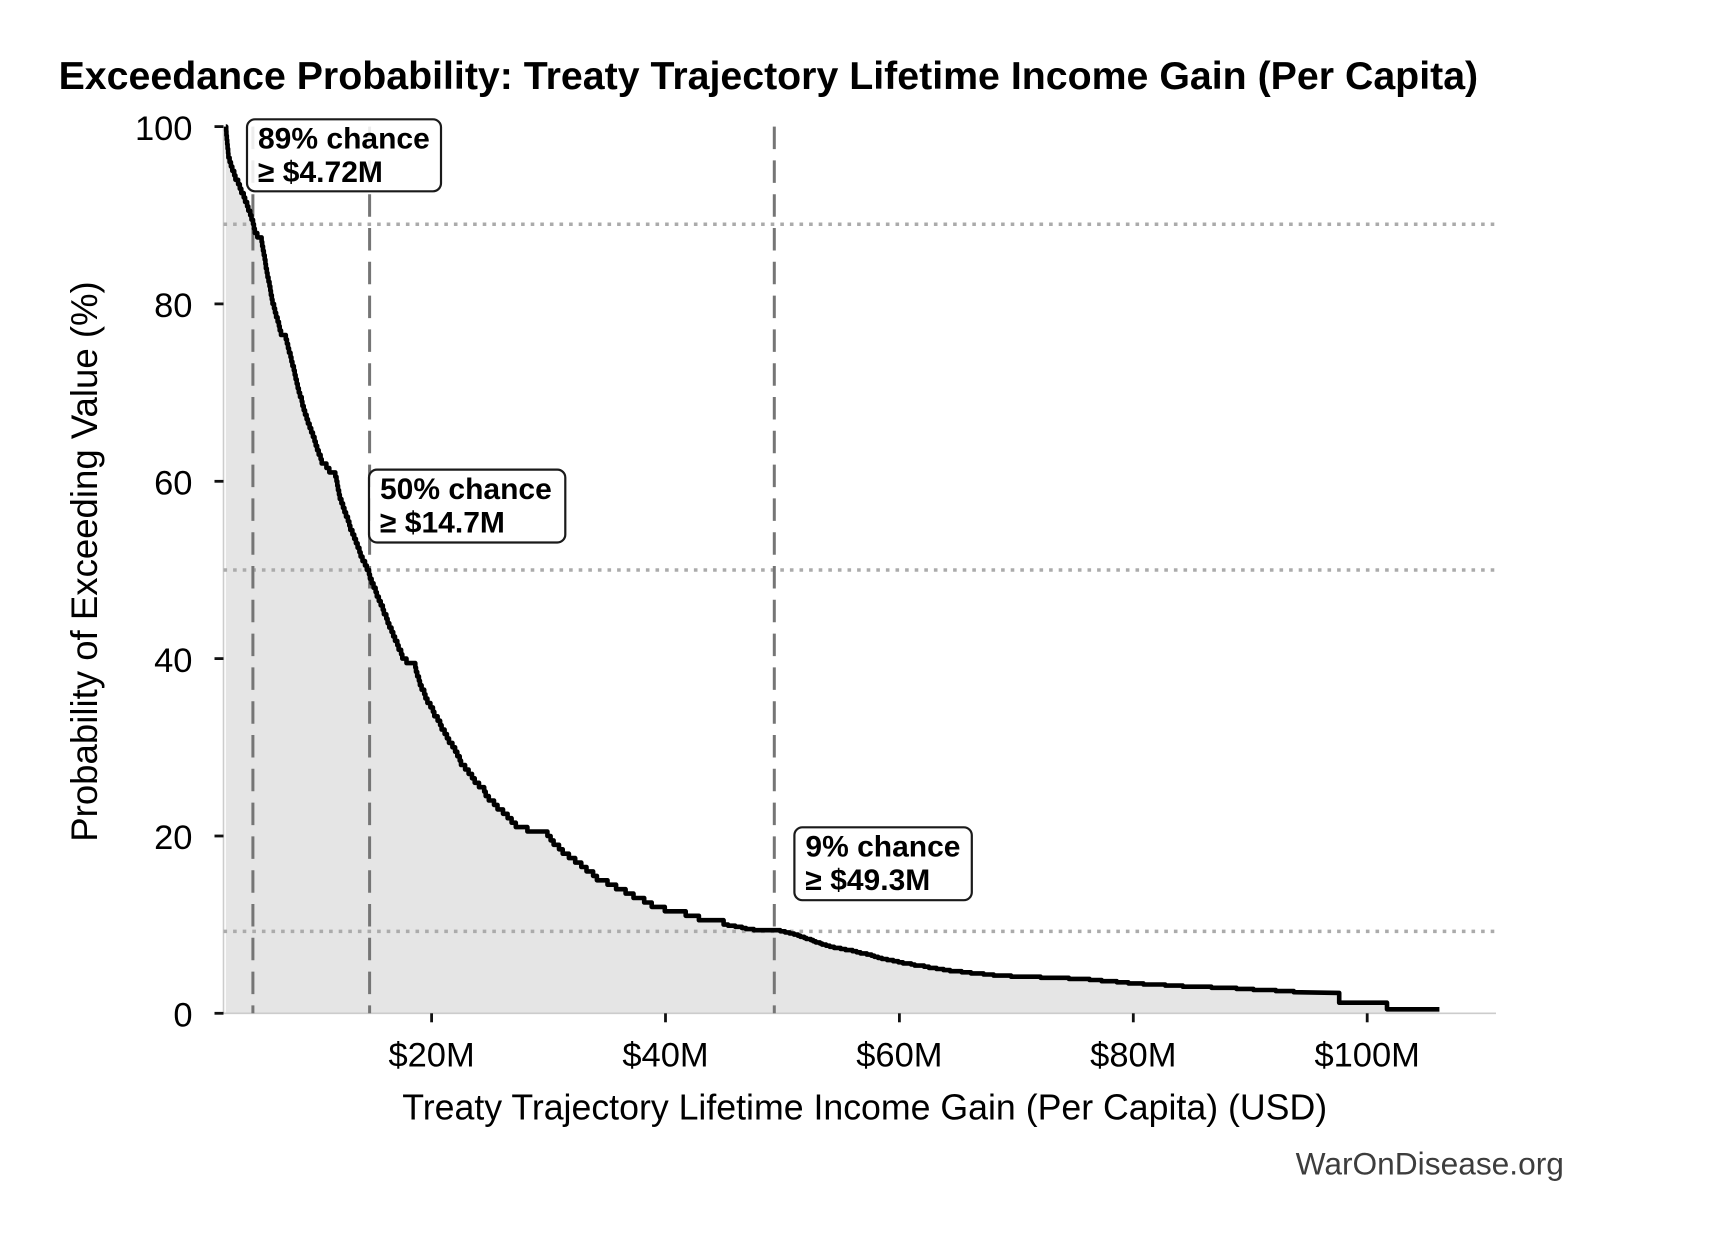  I want to click on svg-text: 50% chance, so click(466, 489).